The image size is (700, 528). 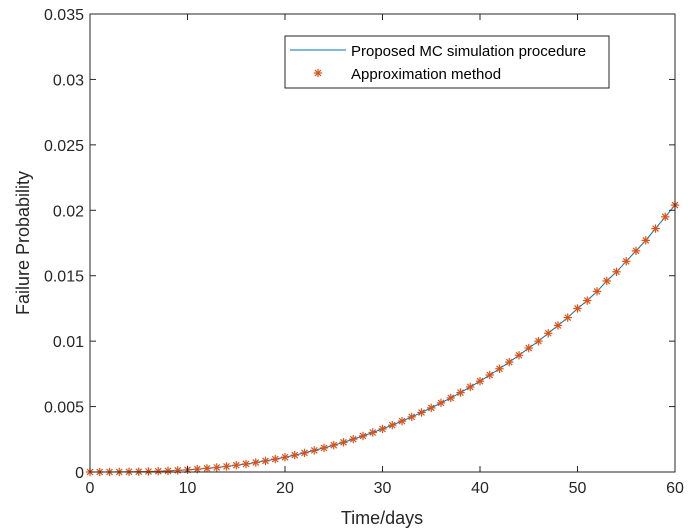 What do you see at coordinates (382, 518) in the screenshot?
I see `x-axis-label: Time/days` at bounding box center [382, 518].